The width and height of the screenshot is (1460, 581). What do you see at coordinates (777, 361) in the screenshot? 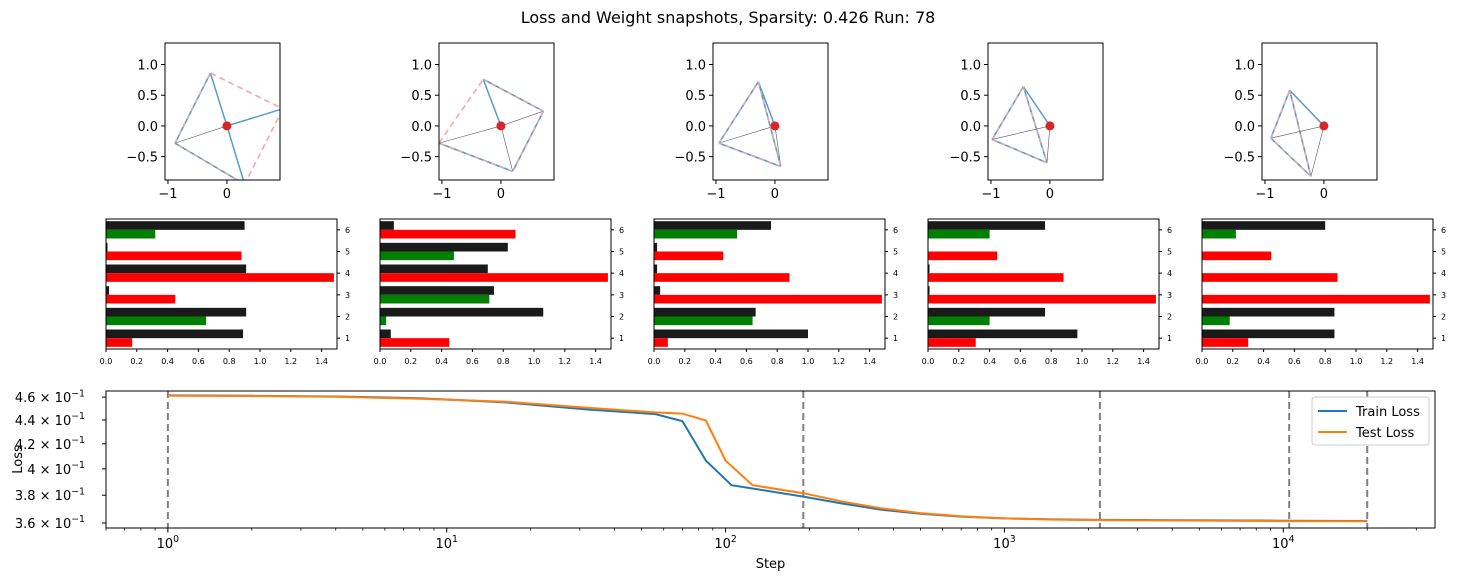
I see `x-tick-label: 0.8` at bounding box center [777, 361].